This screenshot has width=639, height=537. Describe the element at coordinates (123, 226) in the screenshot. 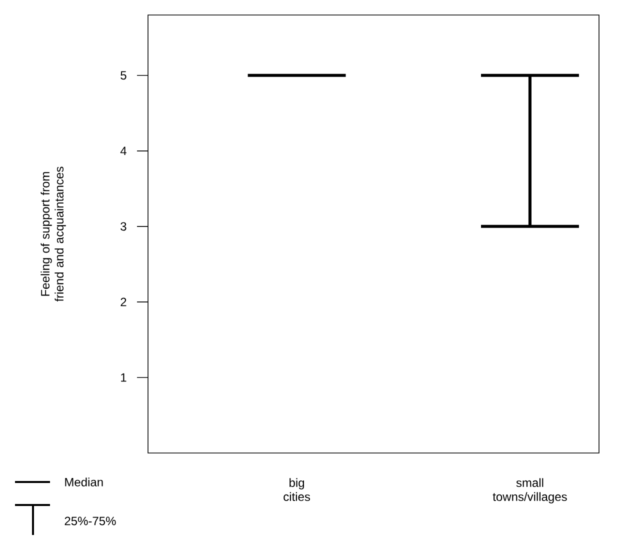

I see `y-tick-label: 3` at that location.